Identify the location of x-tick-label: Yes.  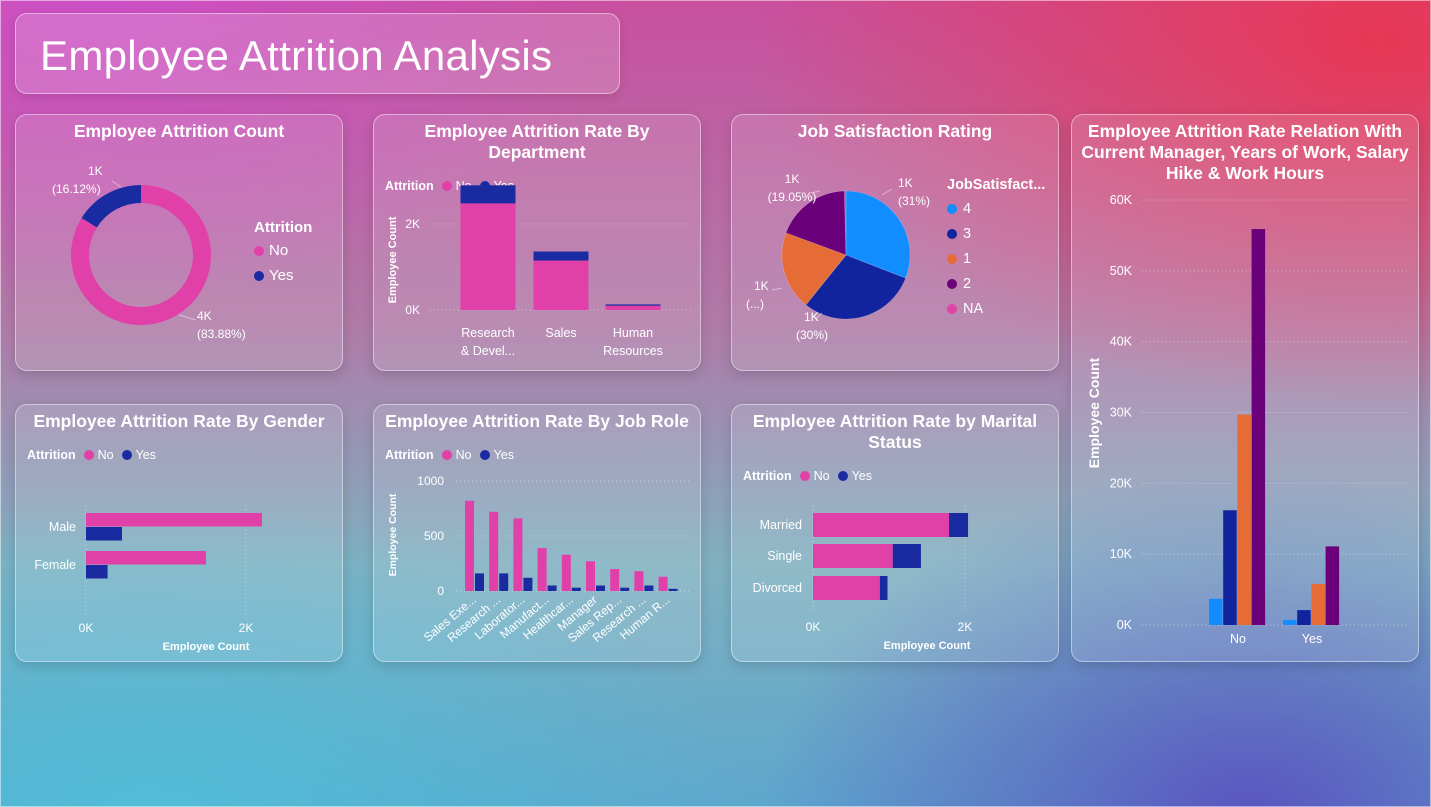
(1312, 639).